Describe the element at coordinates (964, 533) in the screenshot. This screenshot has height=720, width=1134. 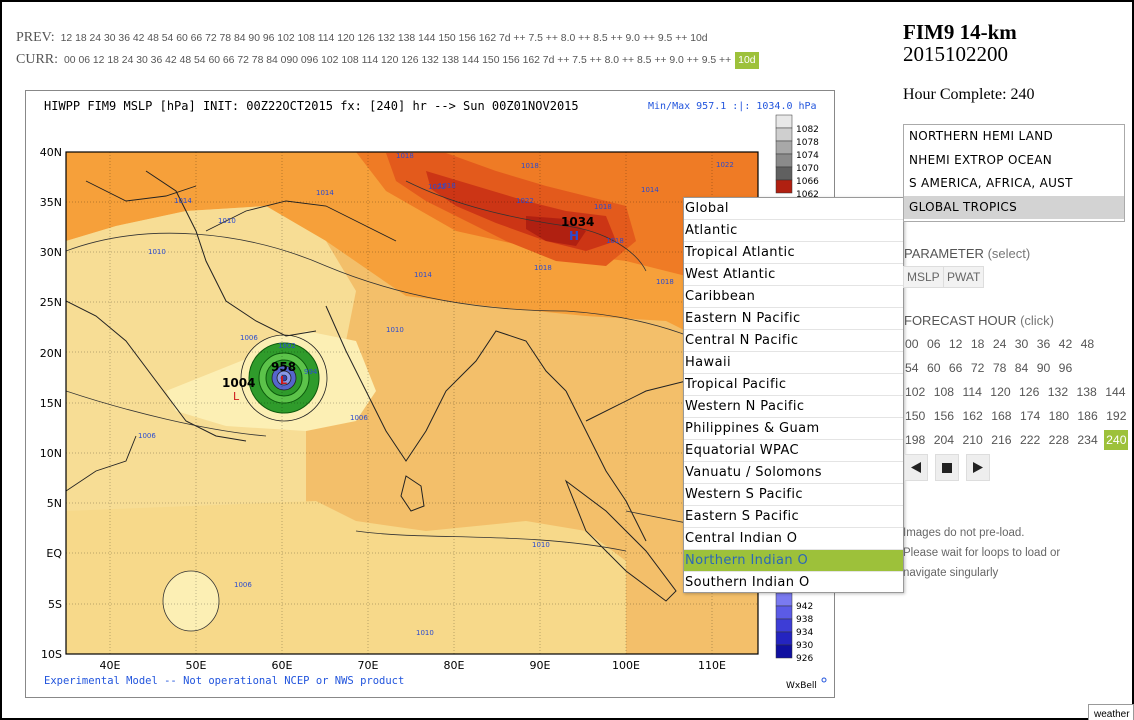
I see `preload-note: Images do not pre-load.` at that location.